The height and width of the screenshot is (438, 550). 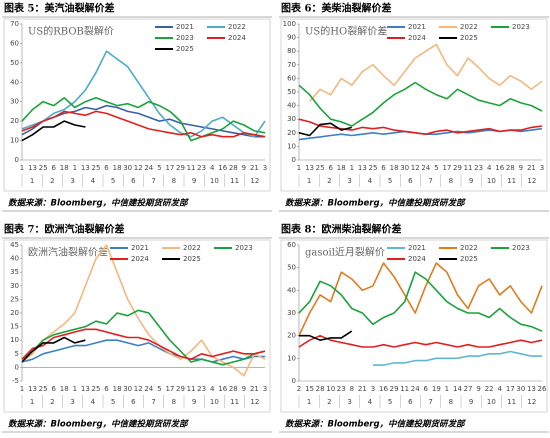 I want to click on chart-subtitle: US的RBOB裂解价, so click(x=71, y=31).